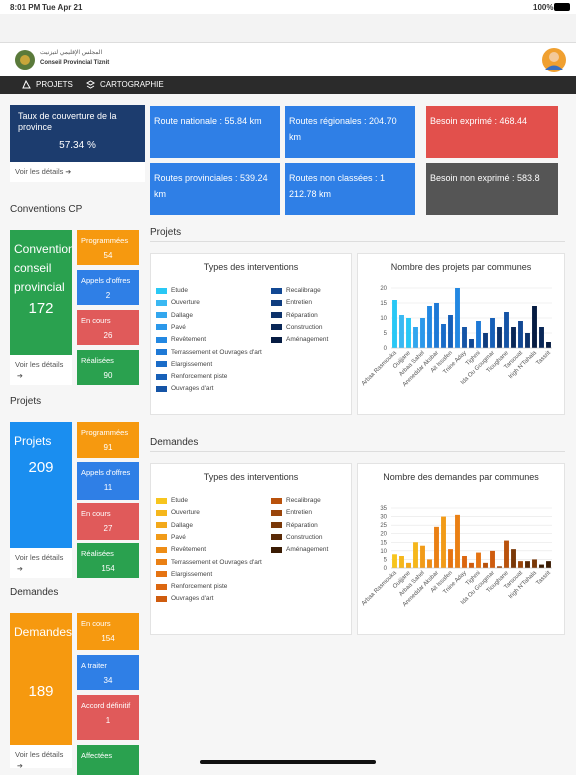 The height and width of the screenshot is (775, 576). What do you see at coordinates (288, 28) in the screenshot?
I see `top-spacer` at bounding box center [288, 28].